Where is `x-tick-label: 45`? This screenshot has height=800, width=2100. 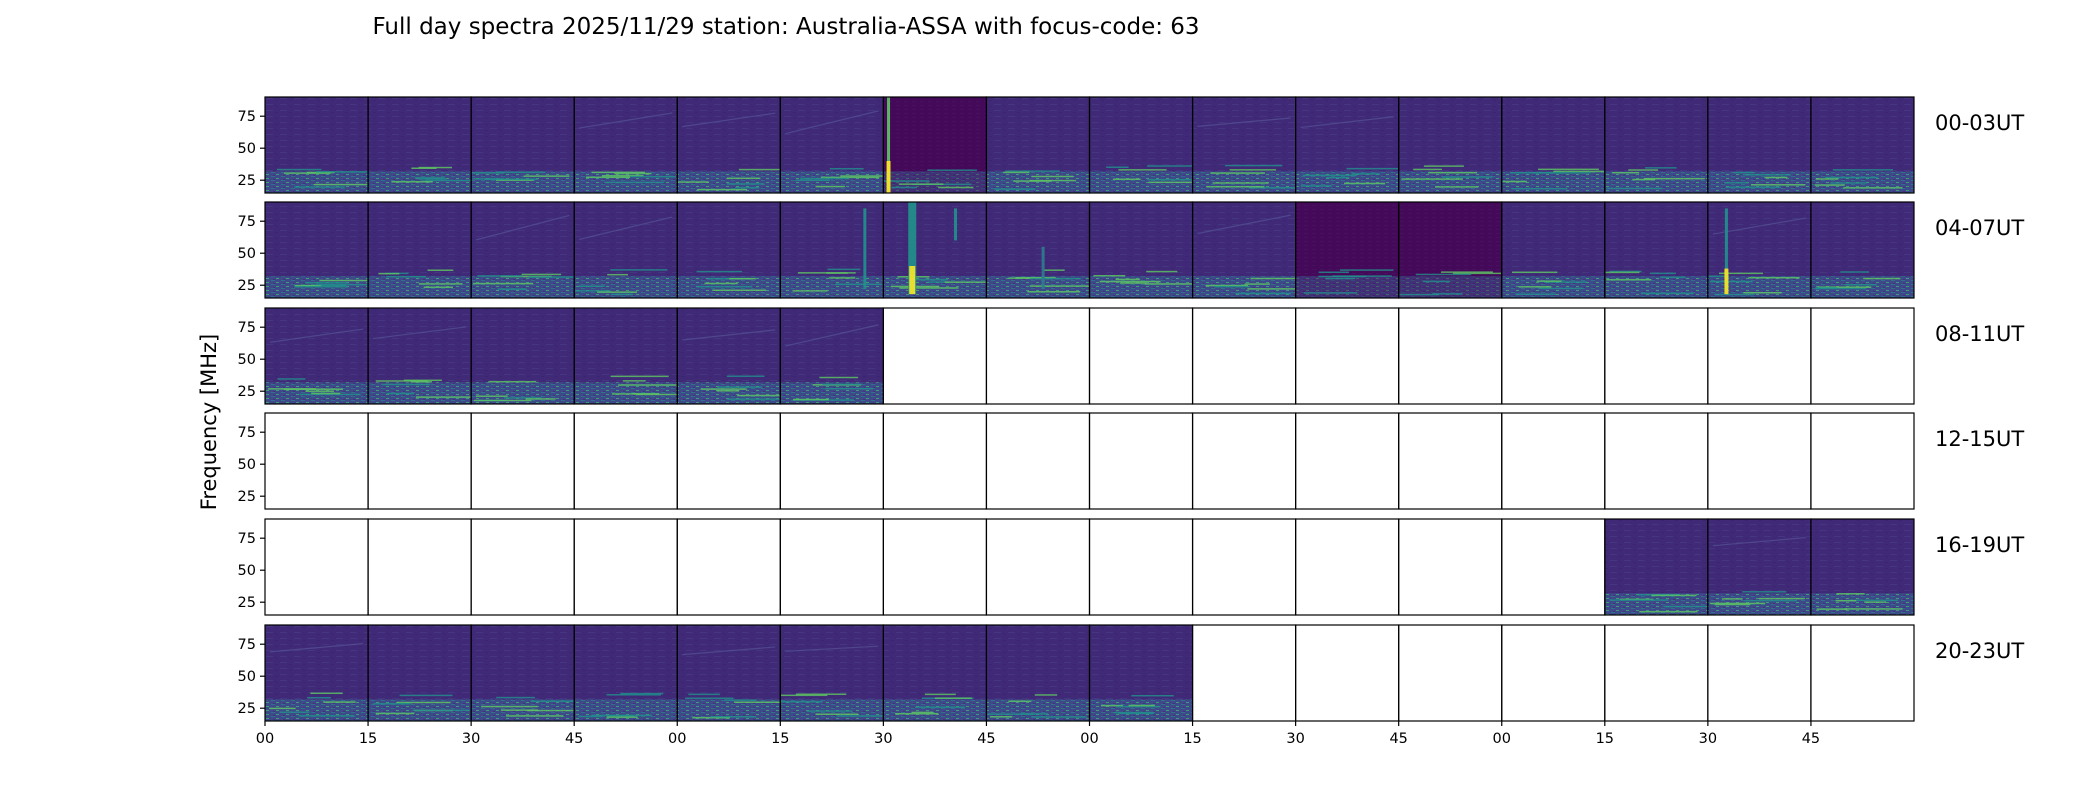
x-tick-label: 45 is located at coordinates (574, 739).